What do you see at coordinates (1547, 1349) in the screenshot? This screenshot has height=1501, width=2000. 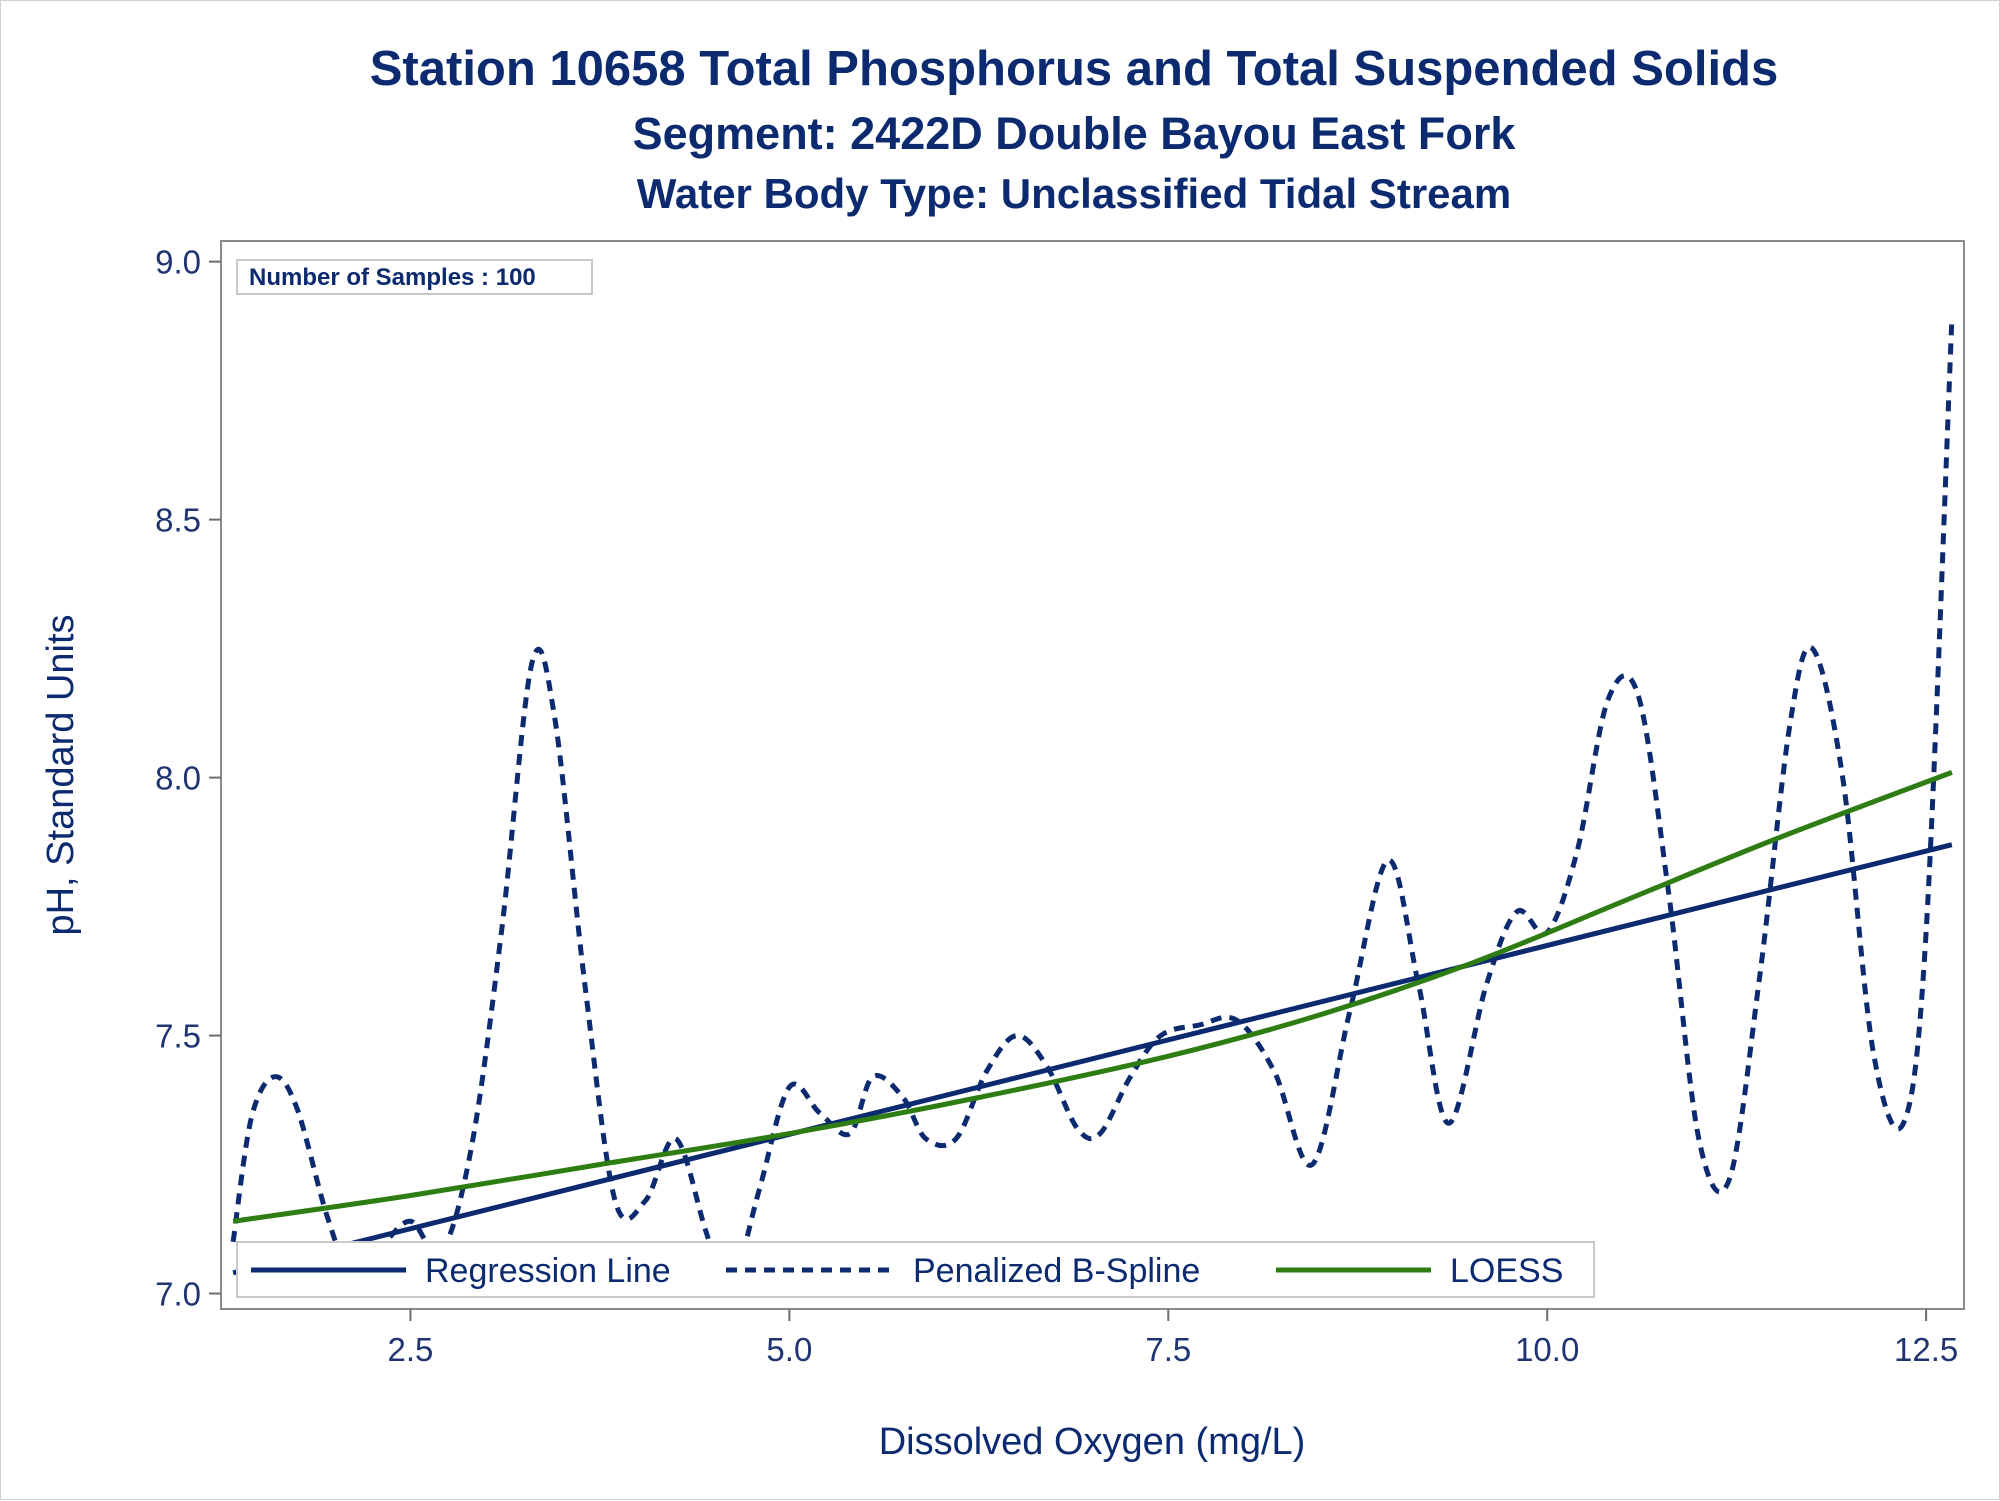 I see `x-tick-label: 10.0` at bounding box center [1547, 1349].